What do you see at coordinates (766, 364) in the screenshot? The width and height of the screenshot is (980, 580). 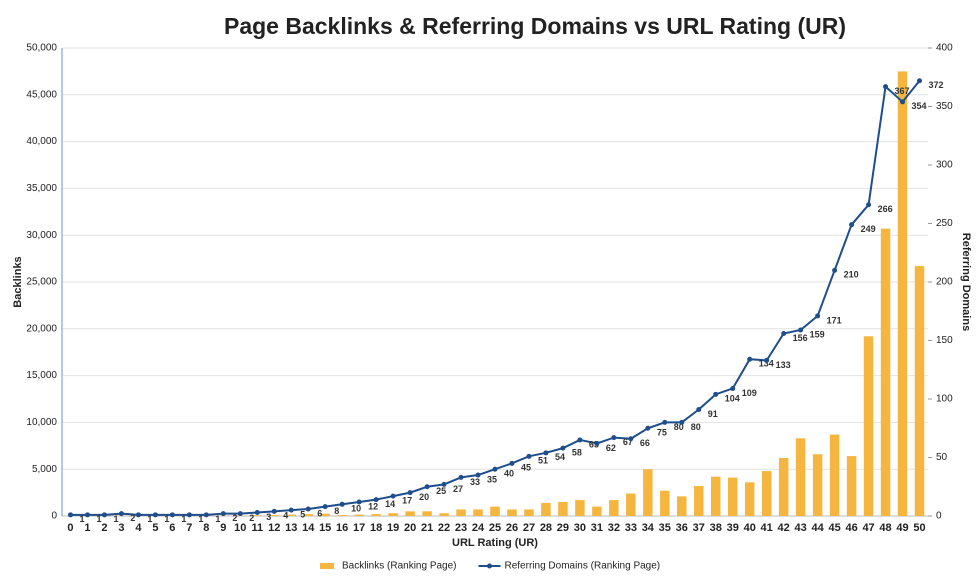 I see `data-label: 134` at bounding box center [766, 364].